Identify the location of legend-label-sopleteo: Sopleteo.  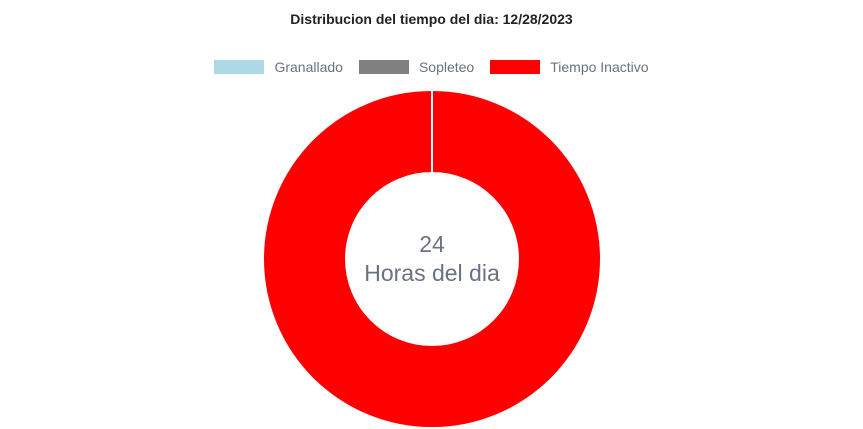
(446, 67).